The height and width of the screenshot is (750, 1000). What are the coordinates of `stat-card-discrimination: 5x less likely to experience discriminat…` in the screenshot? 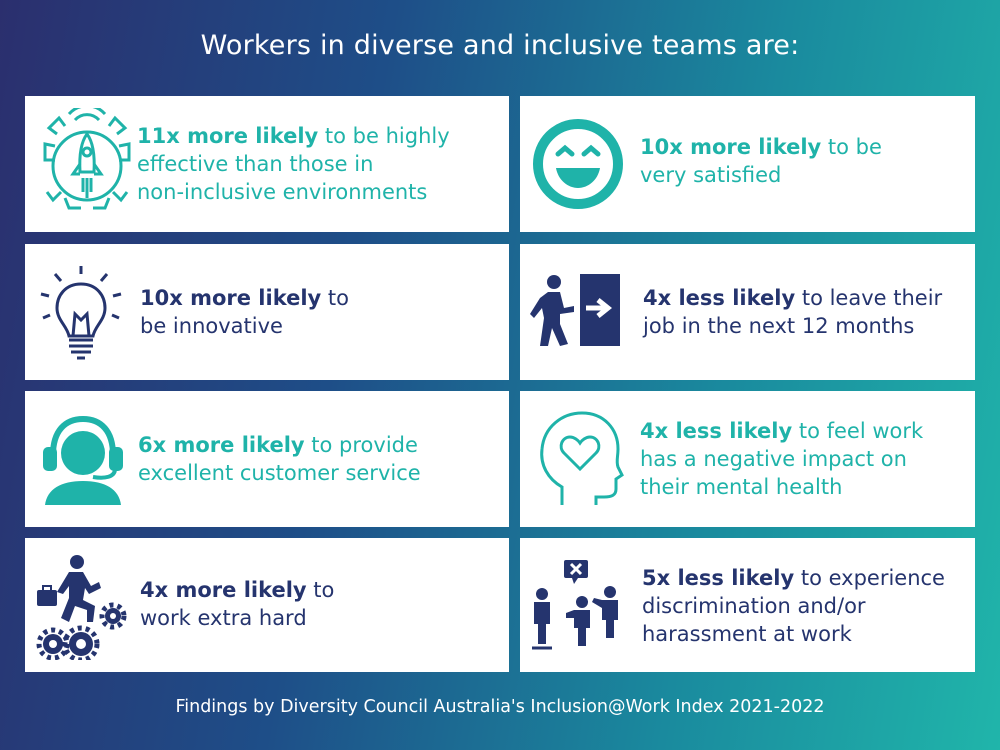 It's located at (747, 605).